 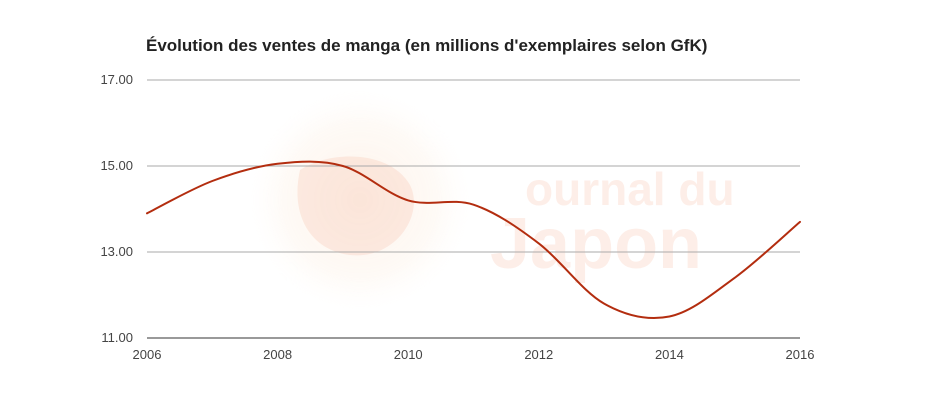 What do you see at coordinates (277, 354) in the screenshot?
I see `x-tick-label: 2008` at bounding box center [277, 354].